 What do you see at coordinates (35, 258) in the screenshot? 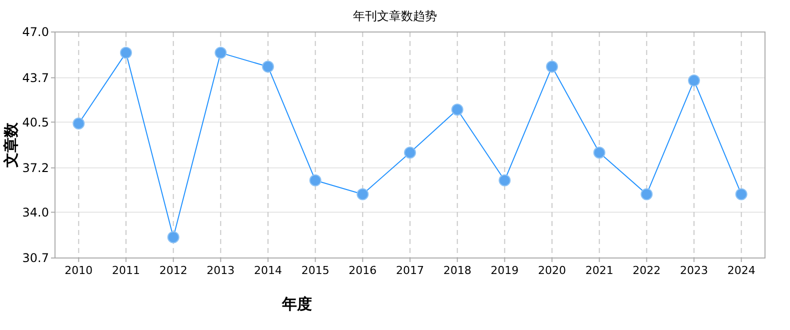
I see `y-tick-label: 30.7` at bounding box center [35, 258].